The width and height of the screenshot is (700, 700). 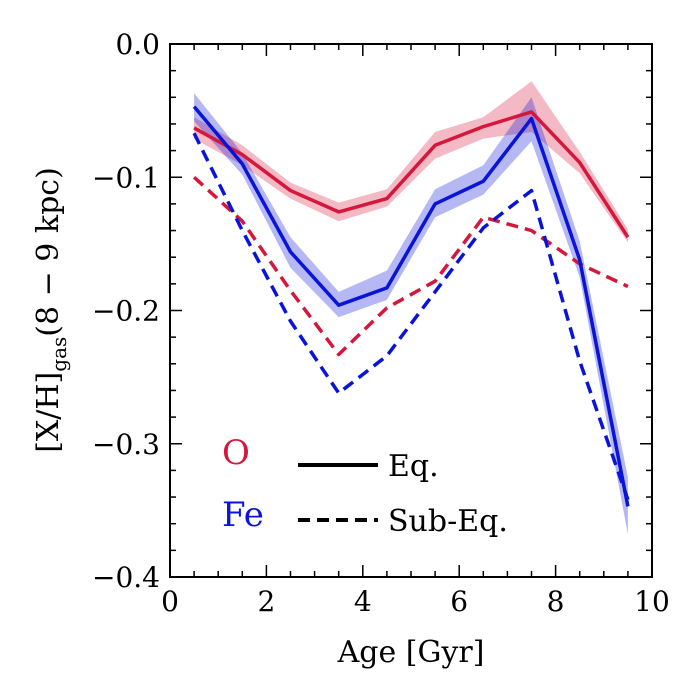 I want to click on y-tick-labels: 0.0 −0.1 −0.2 −0.3 −0.4, so click(x=126, y=311).